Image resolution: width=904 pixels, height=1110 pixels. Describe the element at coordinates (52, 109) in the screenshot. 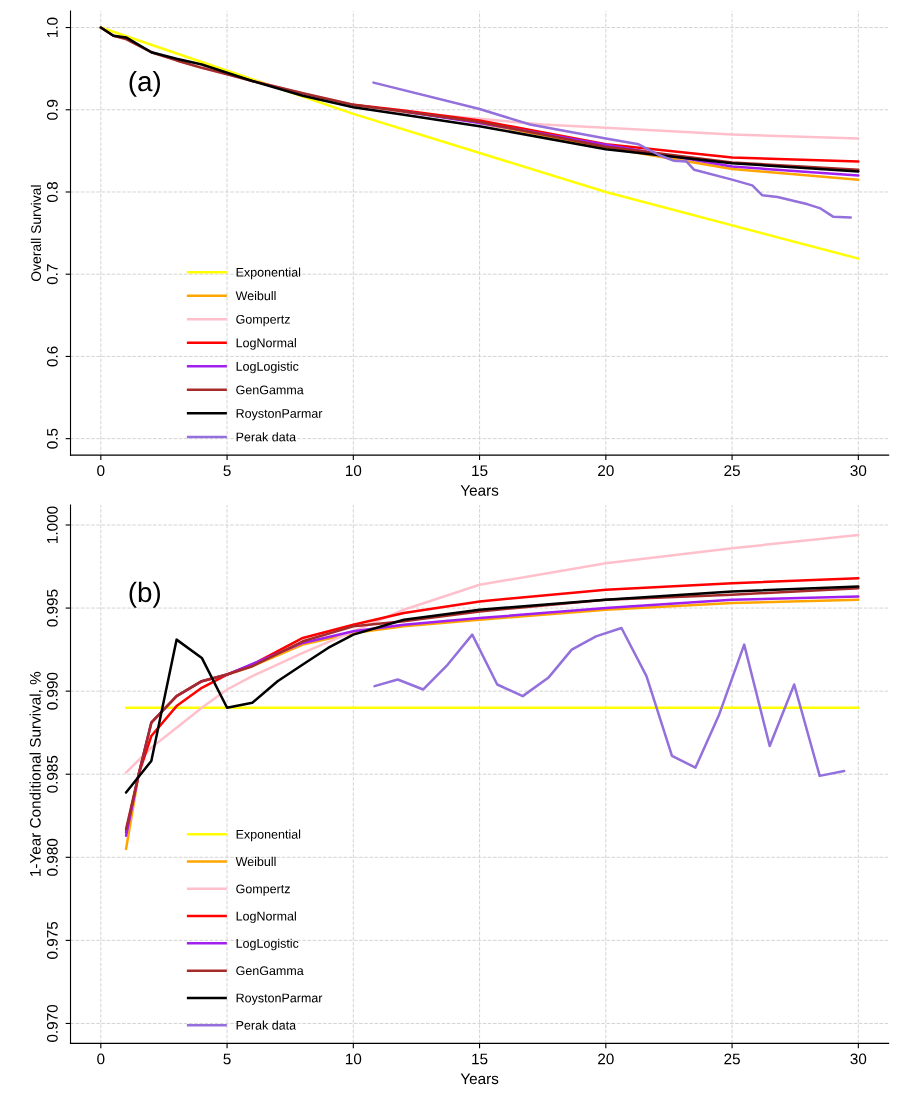

I see `y-tick-label: 0.9` at that location.